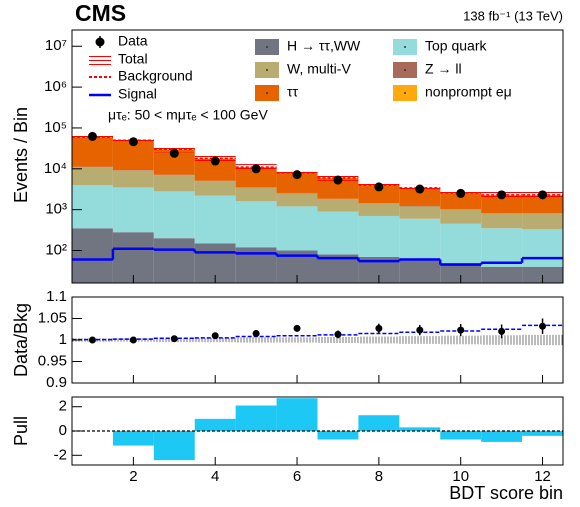 The image size is (580, 507). I want to click on y-tick-label: 10³, so click(56, 209).